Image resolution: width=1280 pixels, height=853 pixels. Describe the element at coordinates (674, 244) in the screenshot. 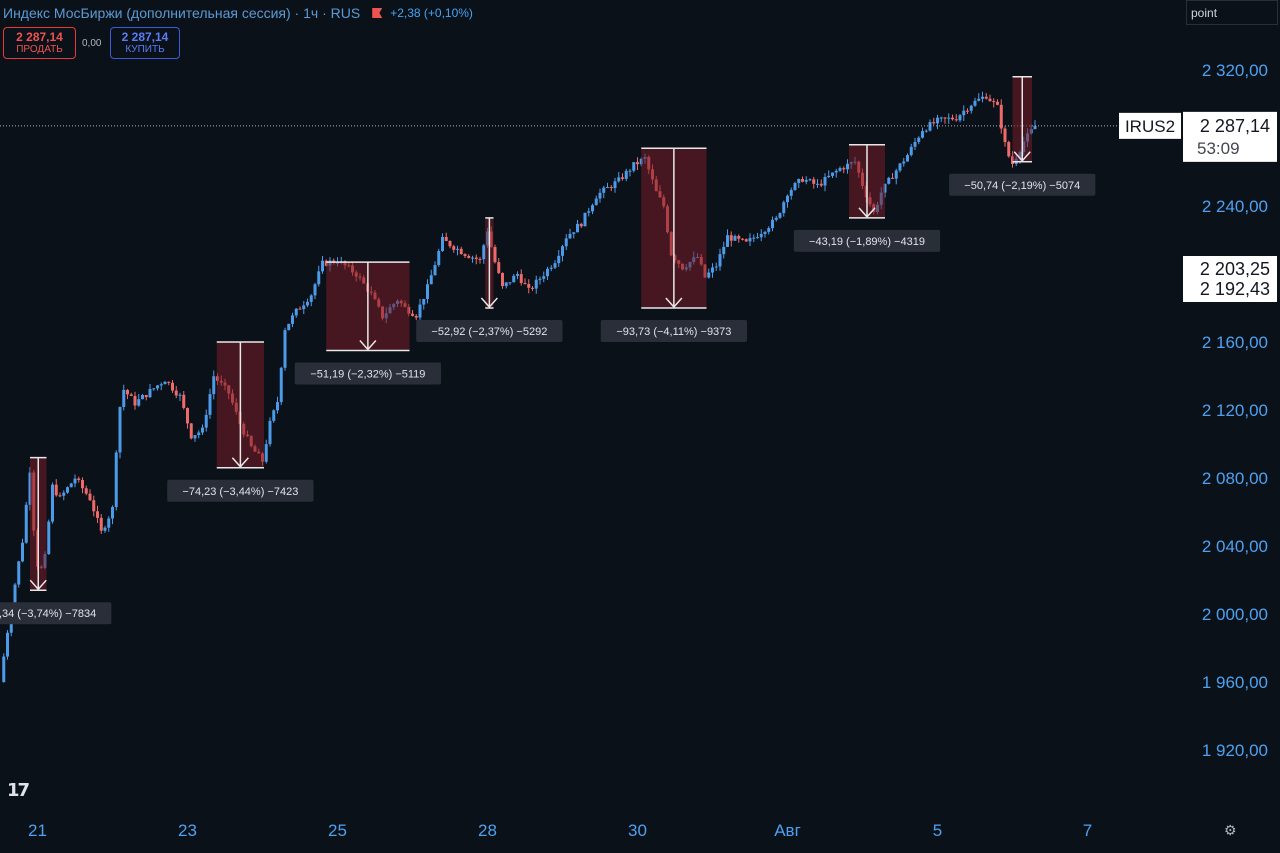

I see `measurement-tool: −93,73 (−4,11%) −9373` at that location.